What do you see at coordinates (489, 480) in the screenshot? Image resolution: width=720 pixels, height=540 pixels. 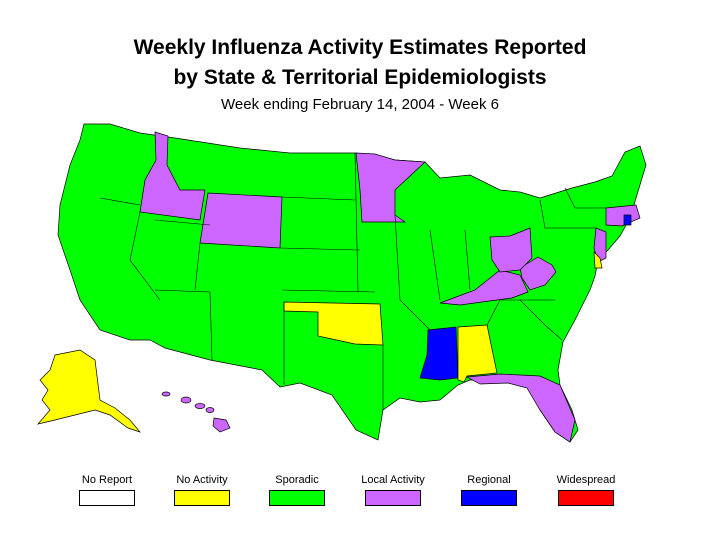 I see `legend-label: Regional` at bounding box center [489, 480].